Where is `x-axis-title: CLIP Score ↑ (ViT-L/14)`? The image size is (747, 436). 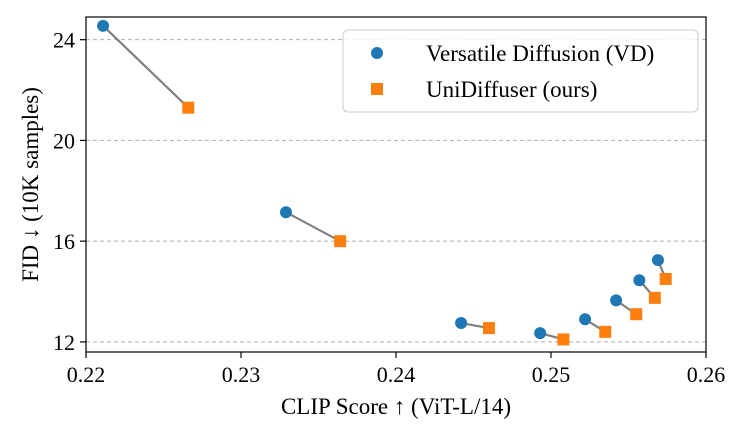 x-axis-title: CLIP Score ↑ (ViT-L/14) is located at coordinates (396, 406).